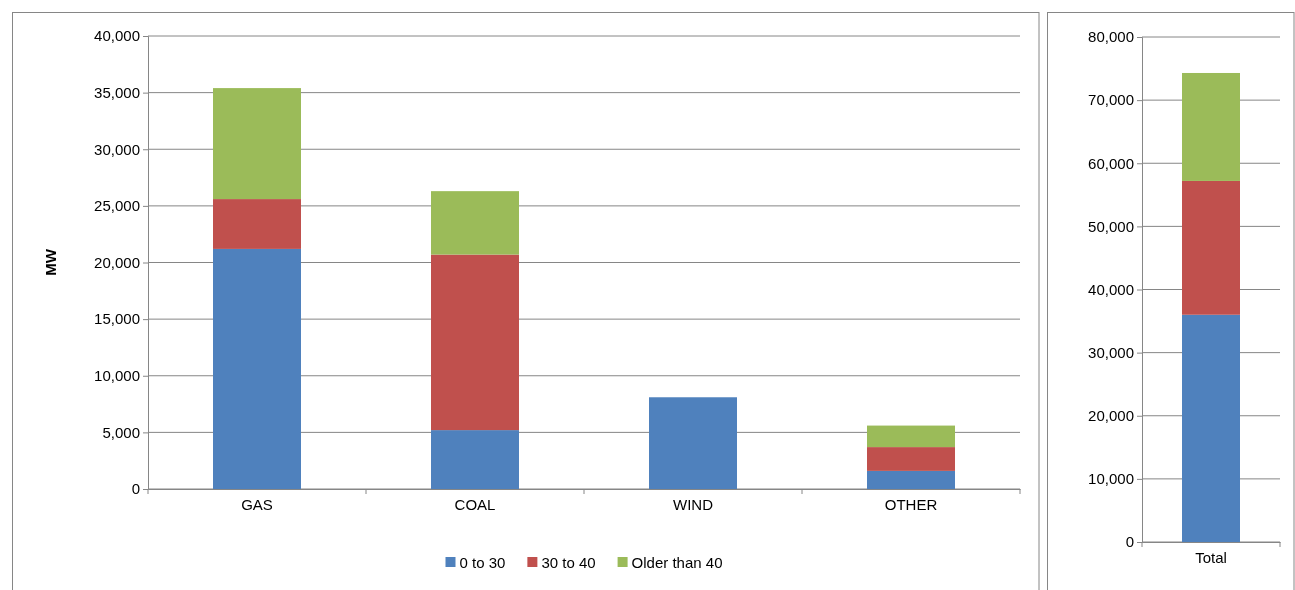 This screenshot has height=590, width=1295. Describe the element at coordinates (121, 432) in the screenshot. I see `y-tick-label: 5,000` at that location.